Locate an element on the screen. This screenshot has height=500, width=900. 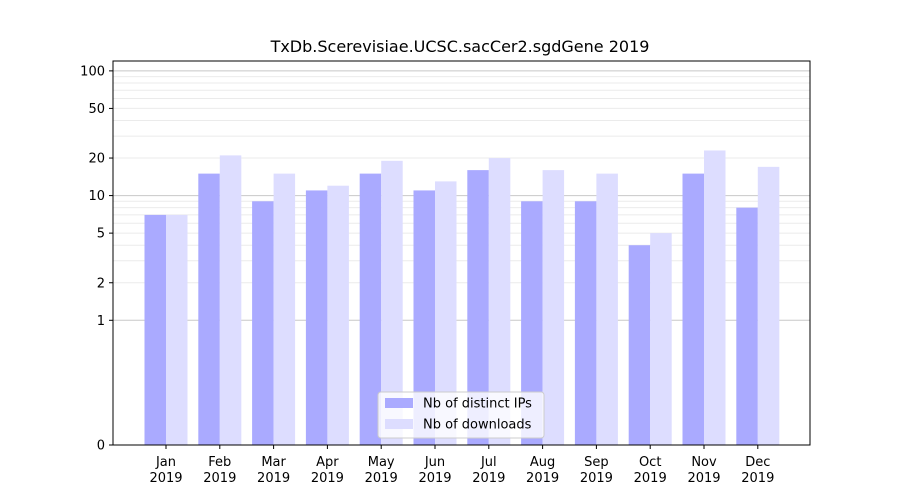
x-tick-label: Feb 2019 is located at coordinates (219, 470).